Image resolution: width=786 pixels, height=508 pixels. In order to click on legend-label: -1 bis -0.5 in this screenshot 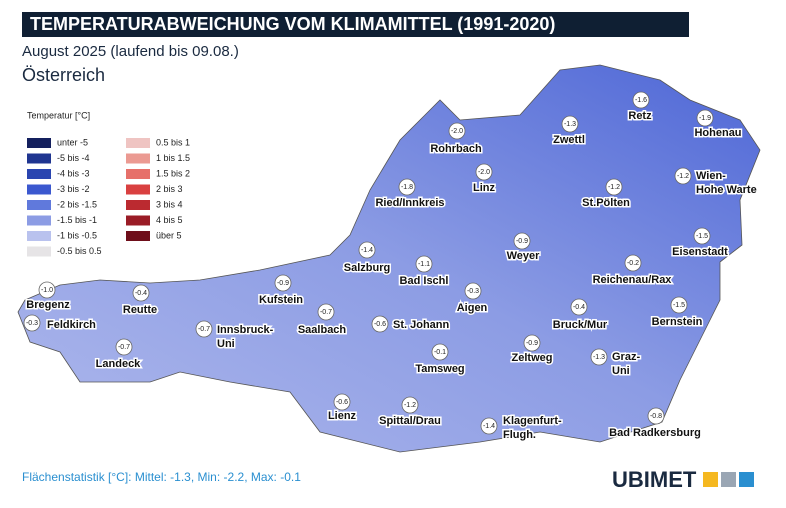, I will do `click(77, 235)`.